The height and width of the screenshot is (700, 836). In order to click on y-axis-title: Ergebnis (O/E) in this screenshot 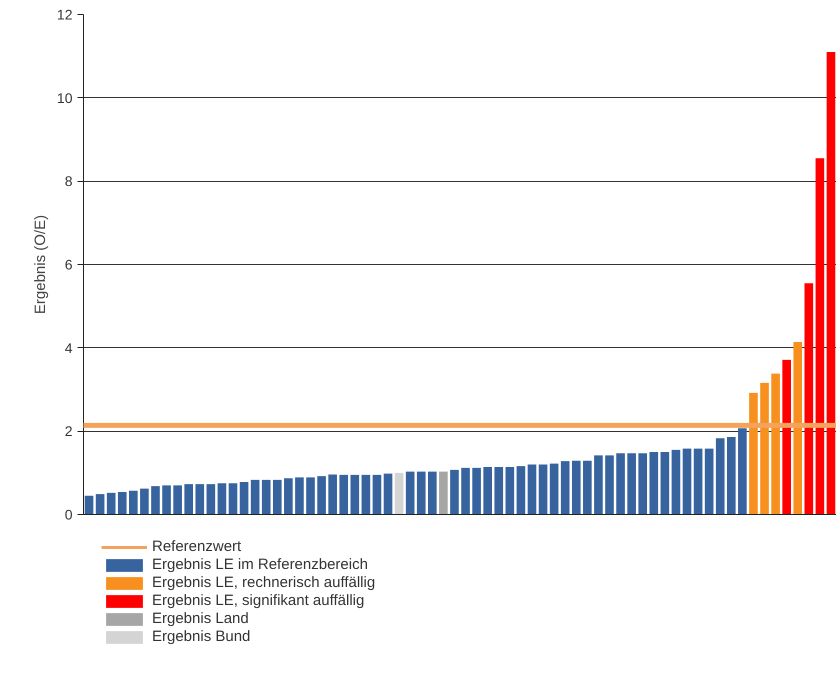, I will do `click(40, 264)`.